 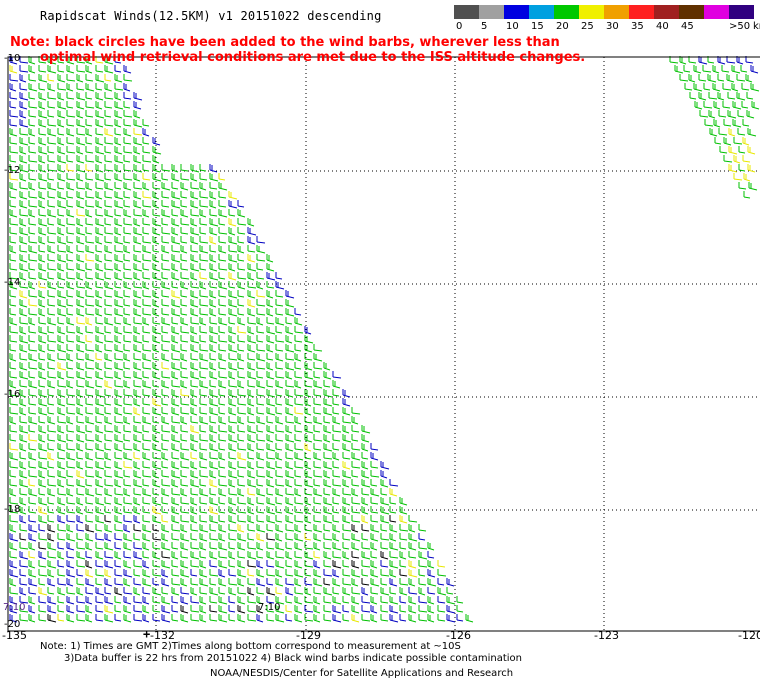 I want to click on lat-label: -18, so click(x=12, y=509).